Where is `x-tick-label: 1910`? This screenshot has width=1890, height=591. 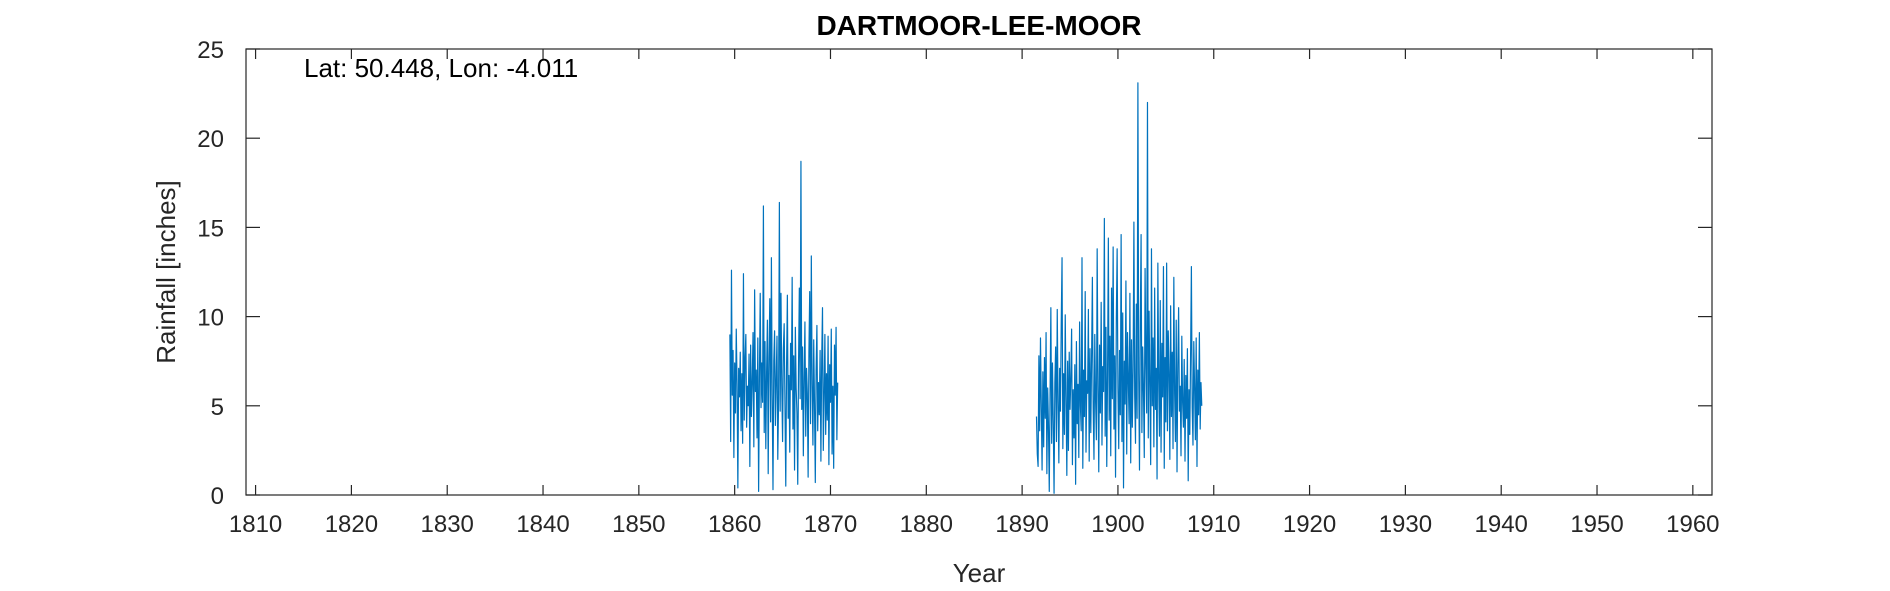
x-tick-label: 1910 is located at coordinates (1213, 524).